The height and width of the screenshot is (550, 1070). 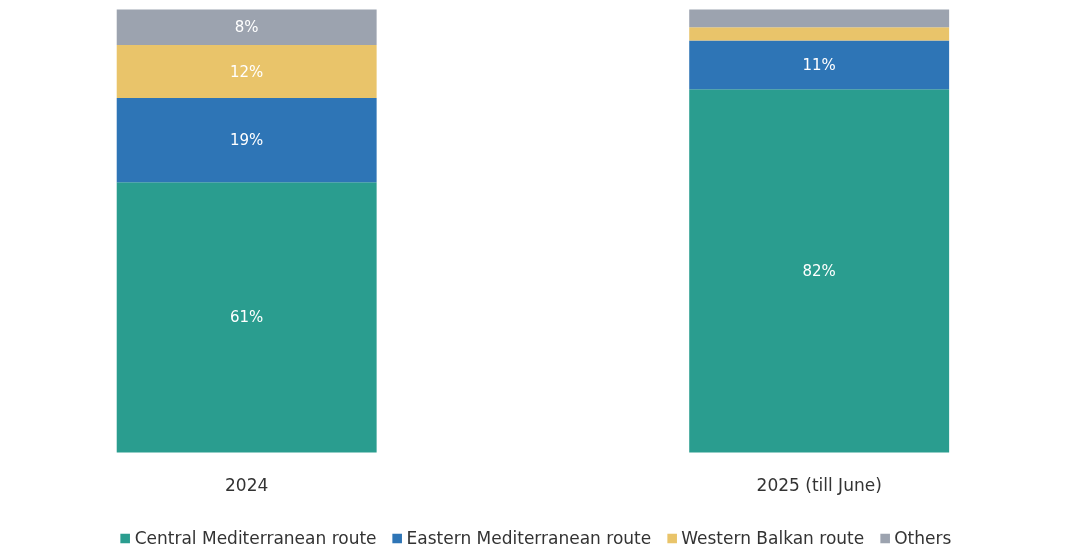 I want to click on legend-label: Eastern Mediterranean route, so click(x=529, y=538).